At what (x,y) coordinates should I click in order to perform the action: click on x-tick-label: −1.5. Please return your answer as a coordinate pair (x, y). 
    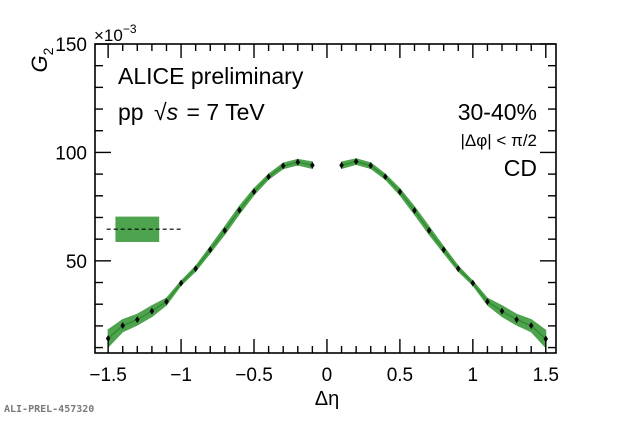
    Looking at the image, I should click on (108, 375).